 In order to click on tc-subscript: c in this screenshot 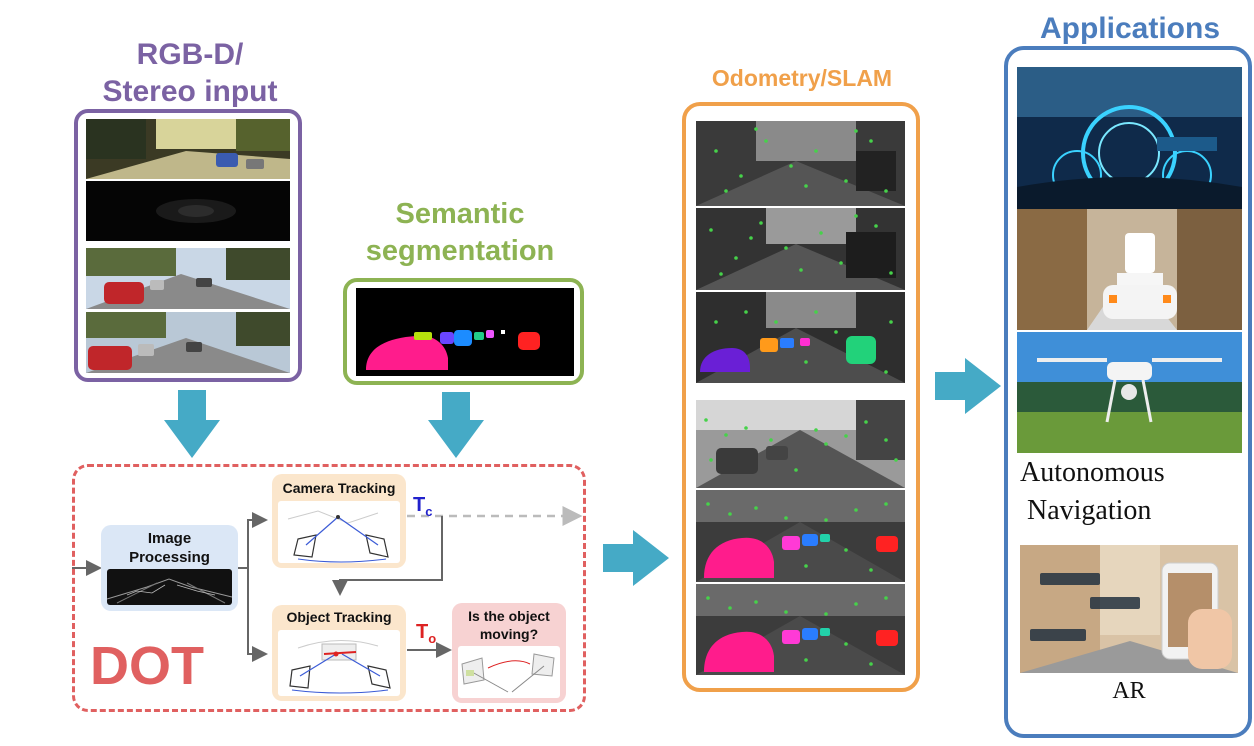, I will do `click(429, 511)`.